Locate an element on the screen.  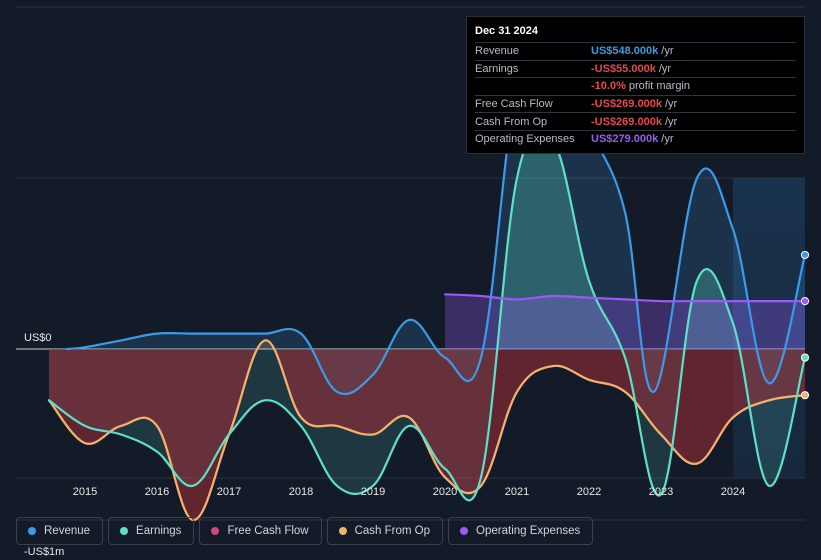
x-tick-label: 2024 is located at coordinates (733, 492).